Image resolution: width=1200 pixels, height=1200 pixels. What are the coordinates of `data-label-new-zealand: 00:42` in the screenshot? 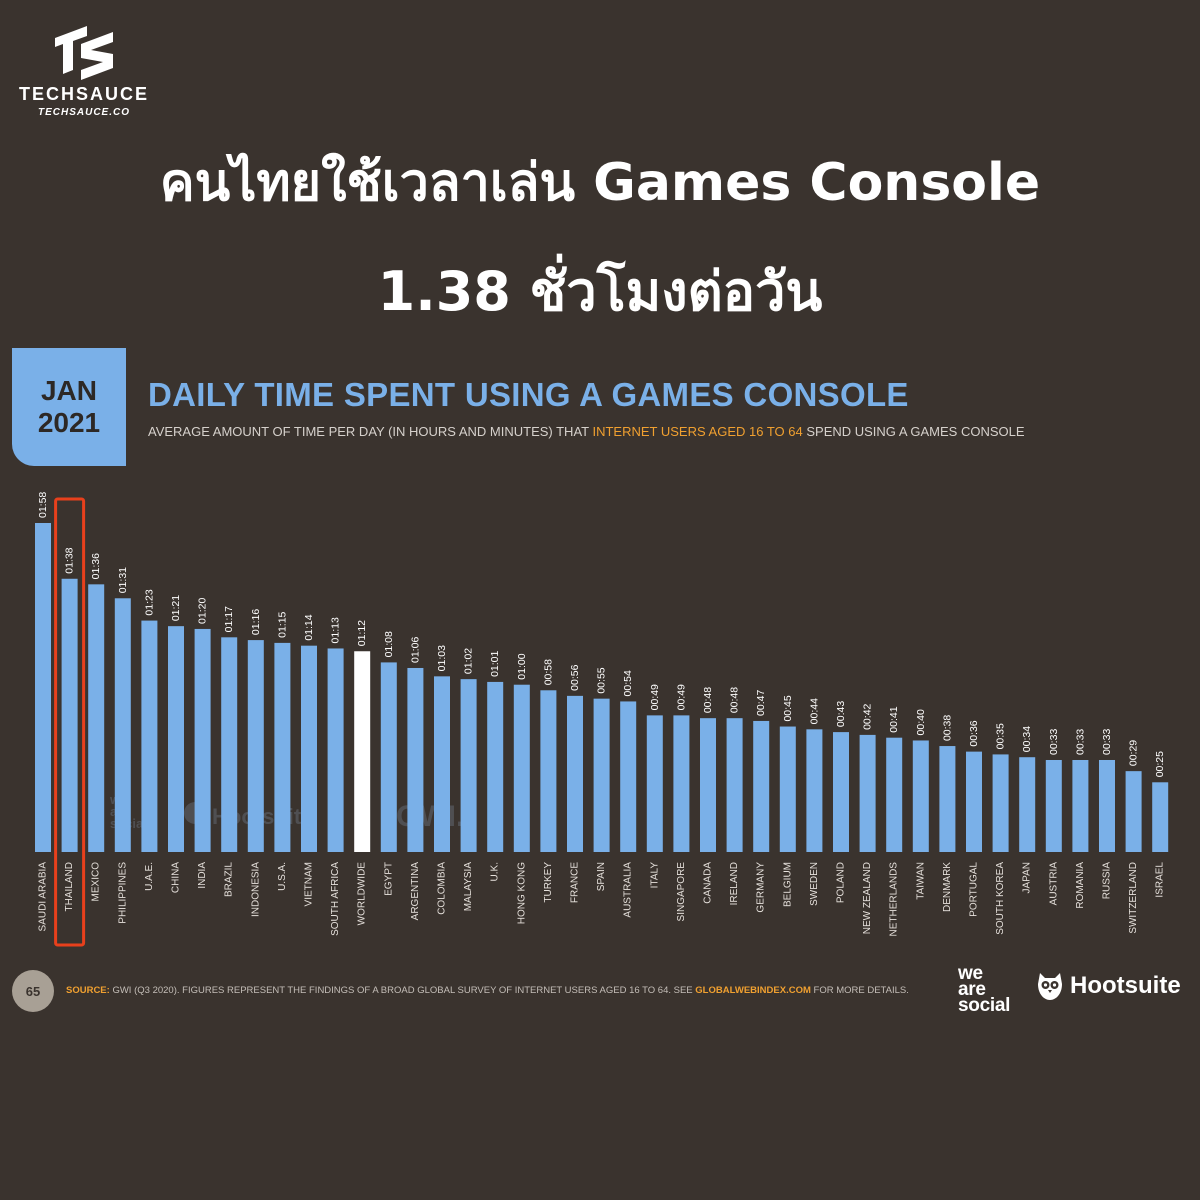 It's located at (868, 716).